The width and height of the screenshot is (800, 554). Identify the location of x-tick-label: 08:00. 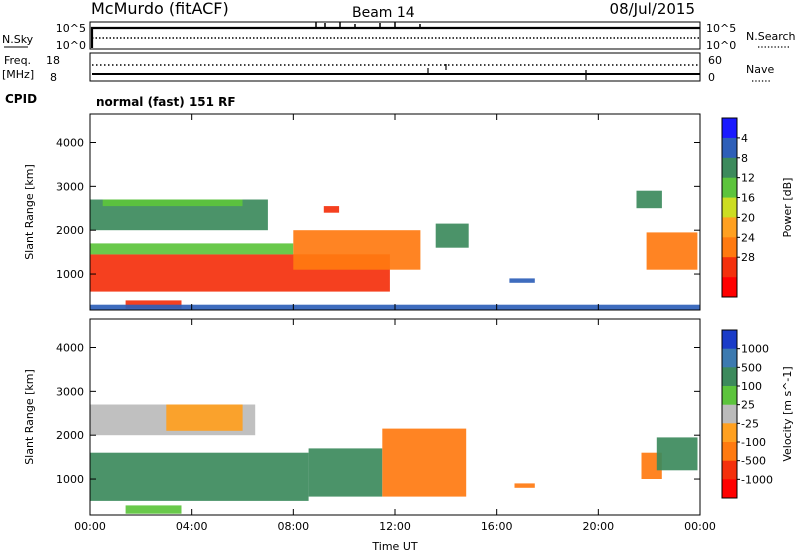
(293, 526).